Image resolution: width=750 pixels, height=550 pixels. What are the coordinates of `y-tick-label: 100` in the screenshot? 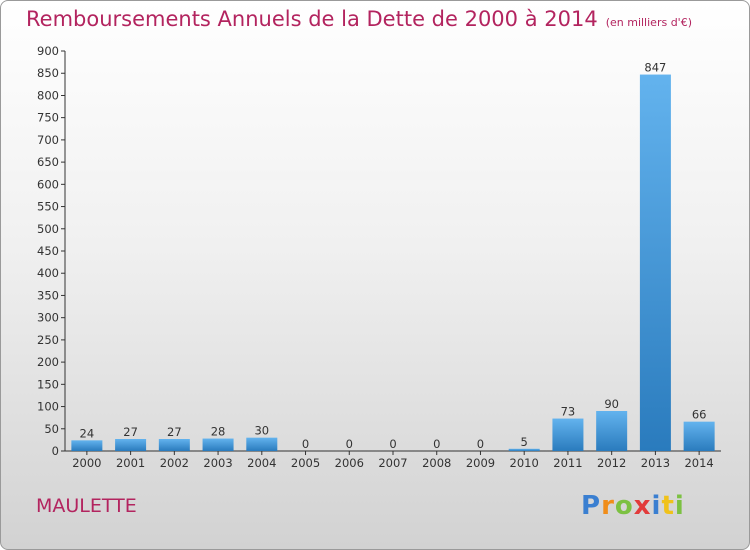 It's located at (48, 407).